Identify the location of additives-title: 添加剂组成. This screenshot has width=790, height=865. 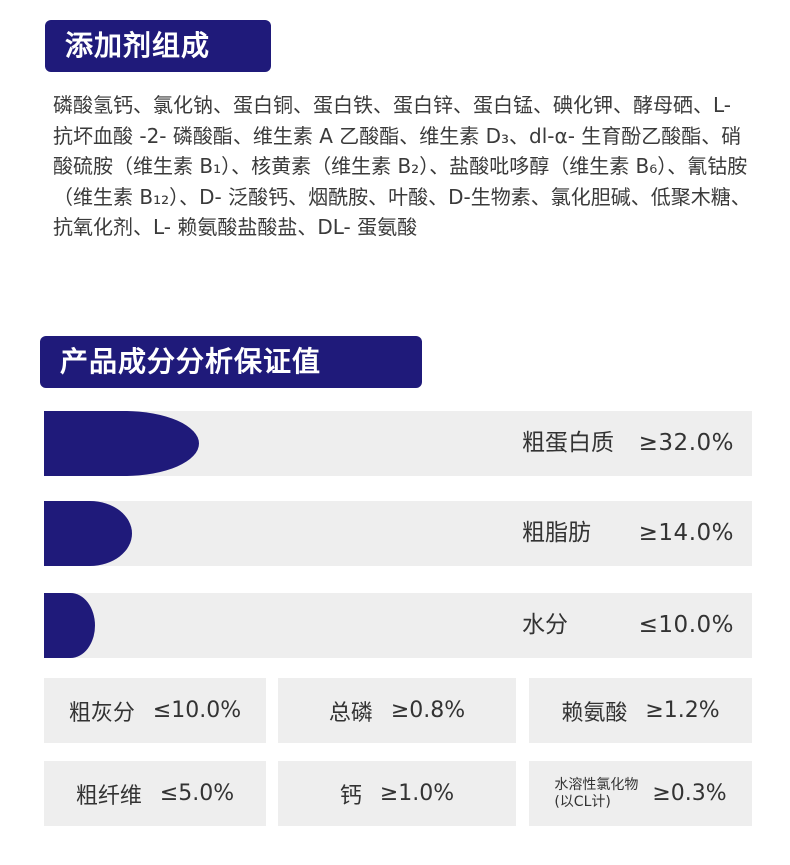
(158, 46).